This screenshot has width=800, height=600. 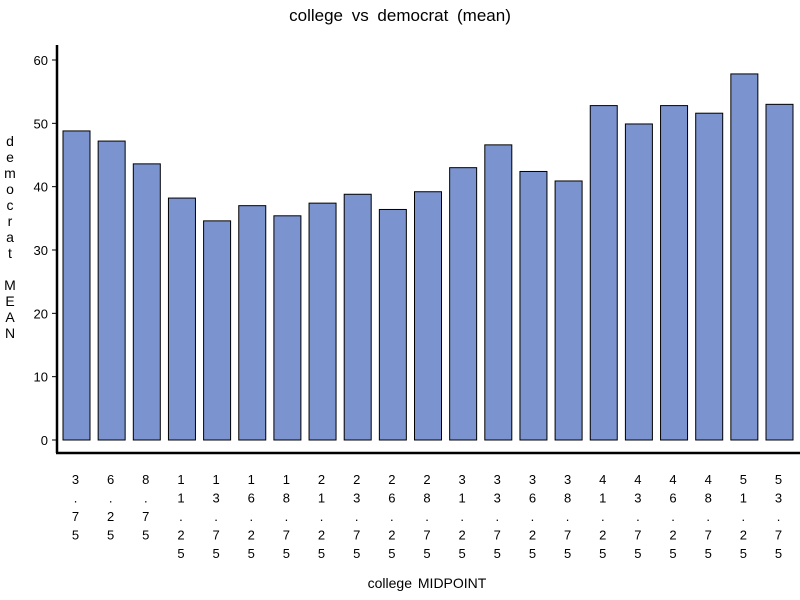 I want to click on bar-3.75, so click(x=76, y=285).